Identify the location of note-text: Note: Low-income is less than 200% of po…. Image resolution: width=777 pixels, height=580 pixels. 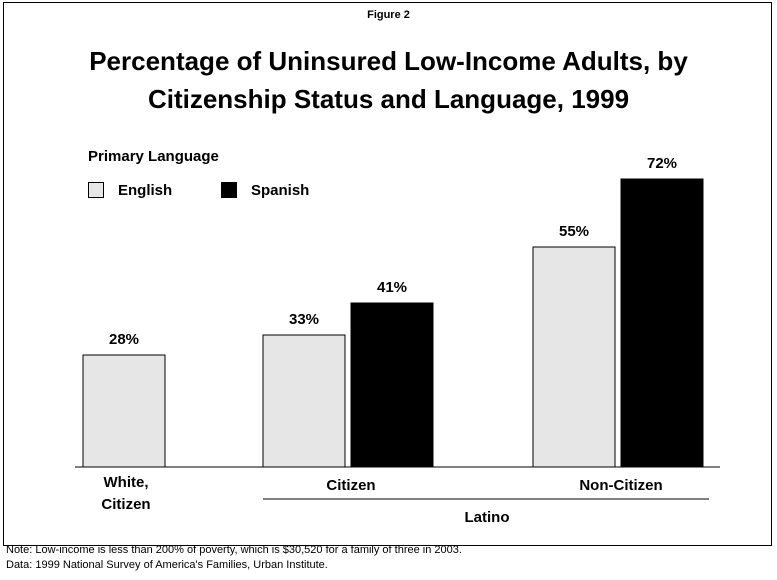
(234, 550).